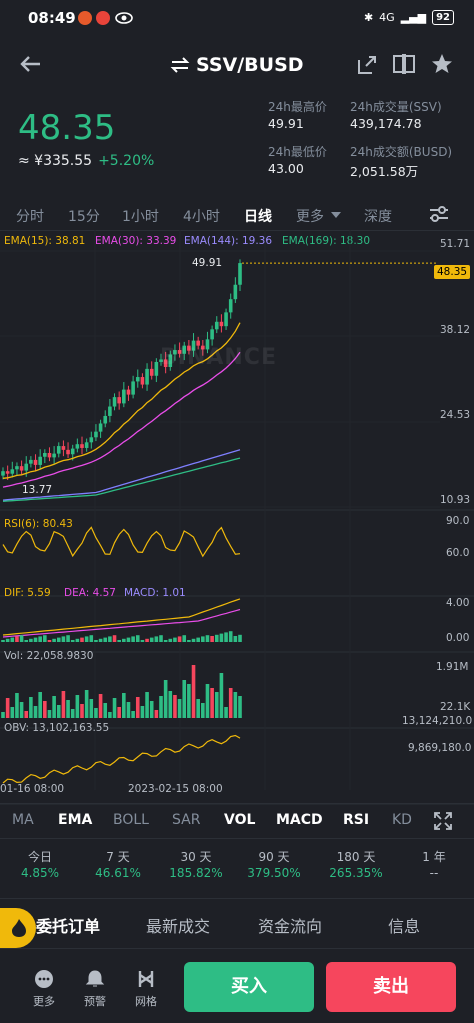  I want to click on page-title: SSV/BUSD, so click(250, 65).